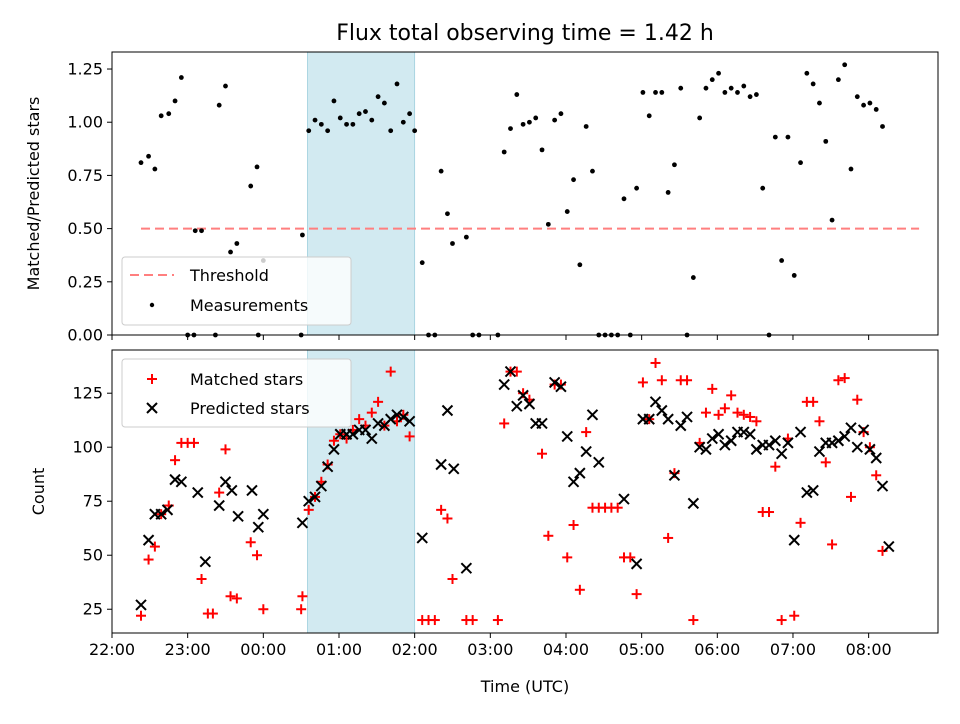 The image size is (960, 724). Describe the element at coordinates (87, 393) in the screenshot. I see `y-tick-label: 125` at that location.